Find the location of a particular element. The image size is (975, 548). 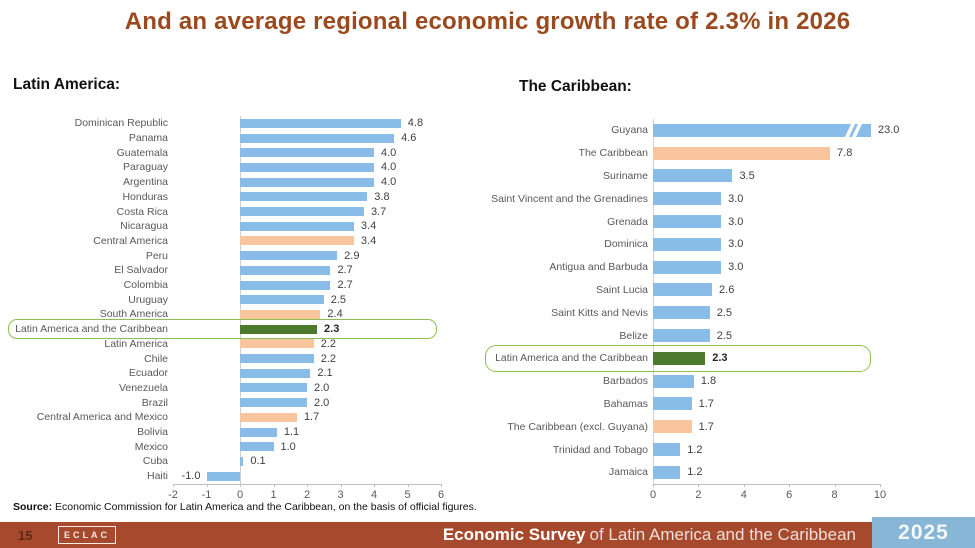

category-label: Ecuador is located at coordinates (148, 373).